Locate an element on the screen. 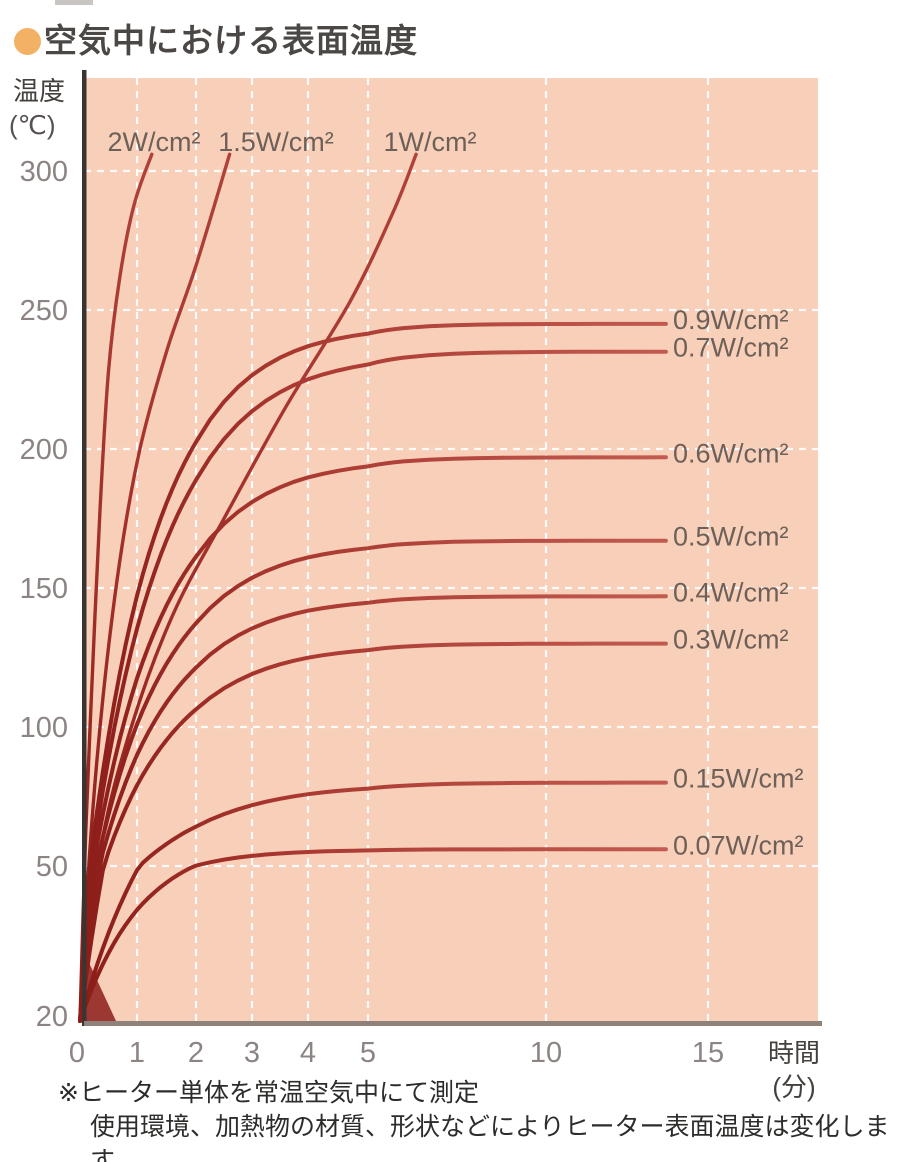 The image size is (900, 1162). x-tick-label-1: 1 is located at coordinates (137, 1053).